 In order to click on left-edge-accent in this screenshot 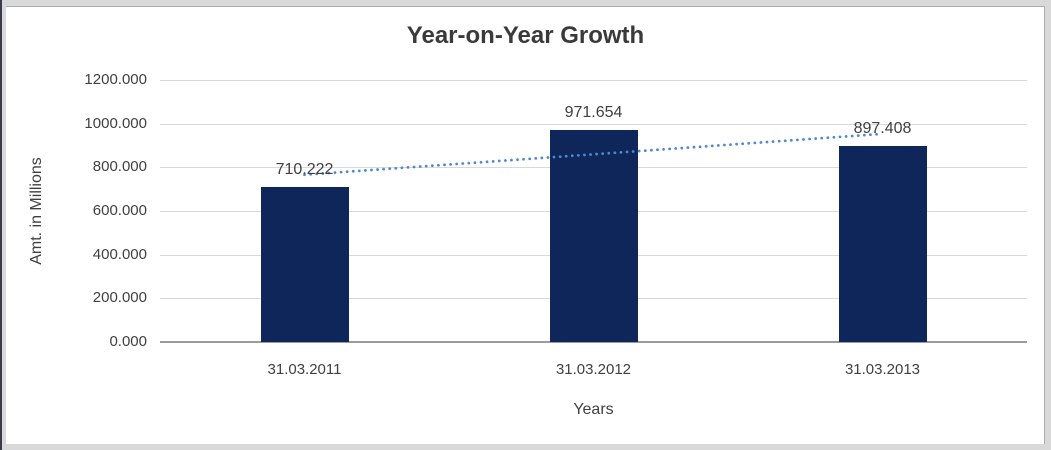, I will do `click(1, 225)`.